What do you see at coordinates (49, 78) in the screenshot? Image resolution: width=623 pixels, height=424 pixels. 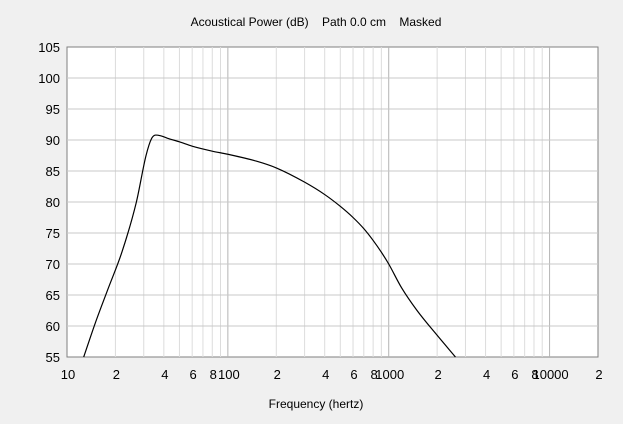 I see `y-tick-label: 100` at bounding box center [49, 78].